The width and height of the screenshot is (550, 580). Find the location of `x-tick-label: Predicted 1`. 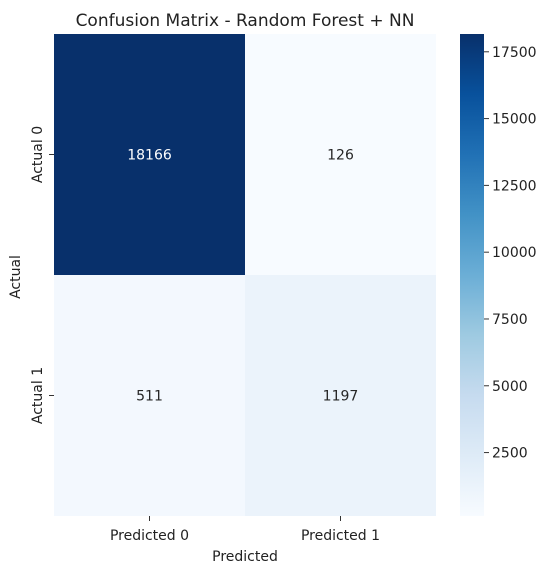

x-tick-label: Predicted 1 is located at coordinates (340, 536).